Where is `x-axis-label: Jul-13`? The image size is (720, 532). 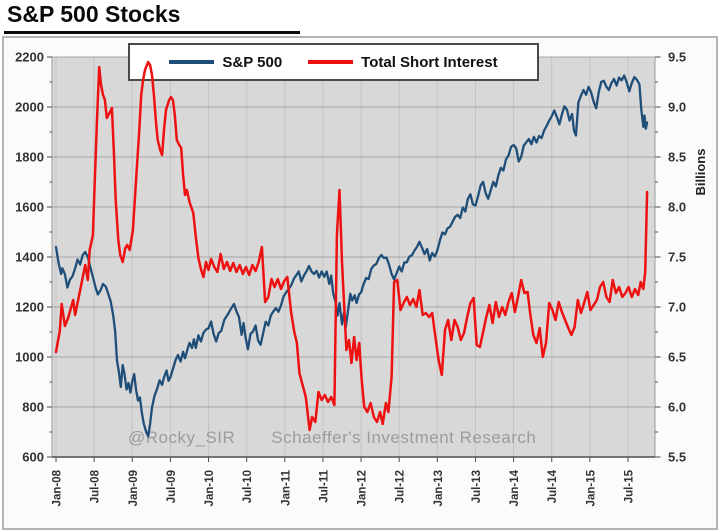 x-axis-label: Jul-13 is located at coordinates (477, 486).